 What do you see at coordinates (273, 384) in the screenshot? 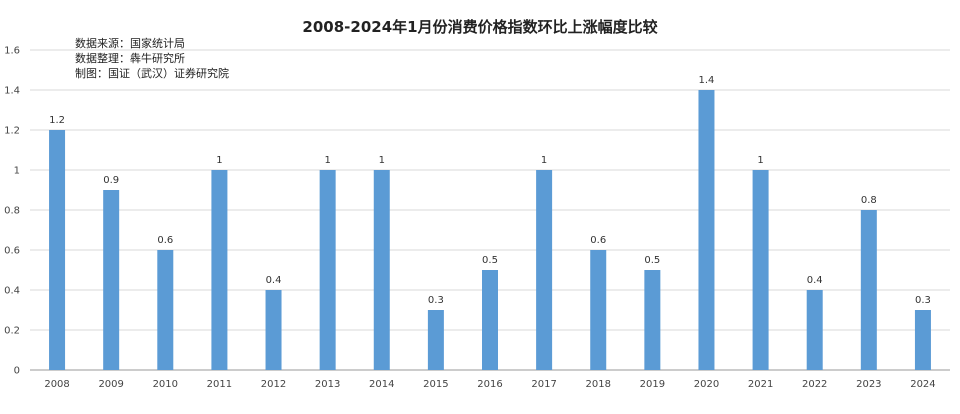
I see `x-tick-label: 2012` at bounding box center [273, 384].